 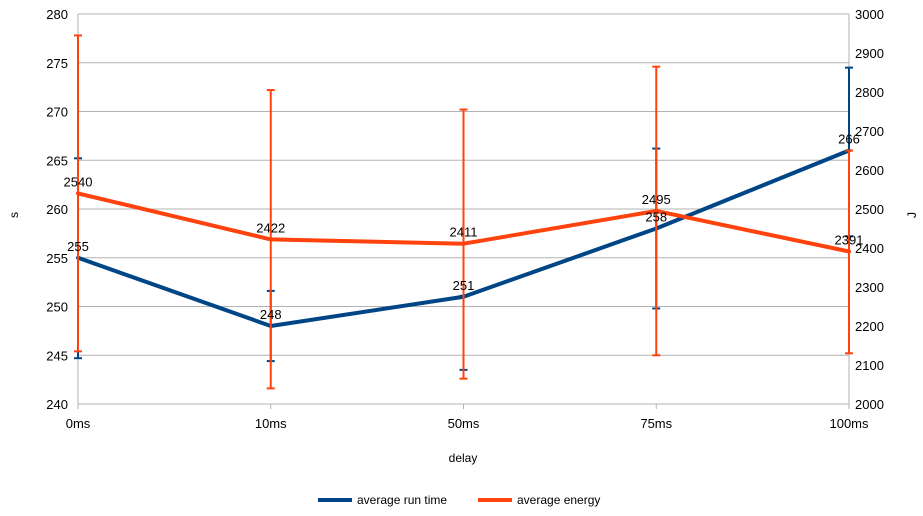 I want to click on data-label-run-time: 255, so click(x=78, y=246).